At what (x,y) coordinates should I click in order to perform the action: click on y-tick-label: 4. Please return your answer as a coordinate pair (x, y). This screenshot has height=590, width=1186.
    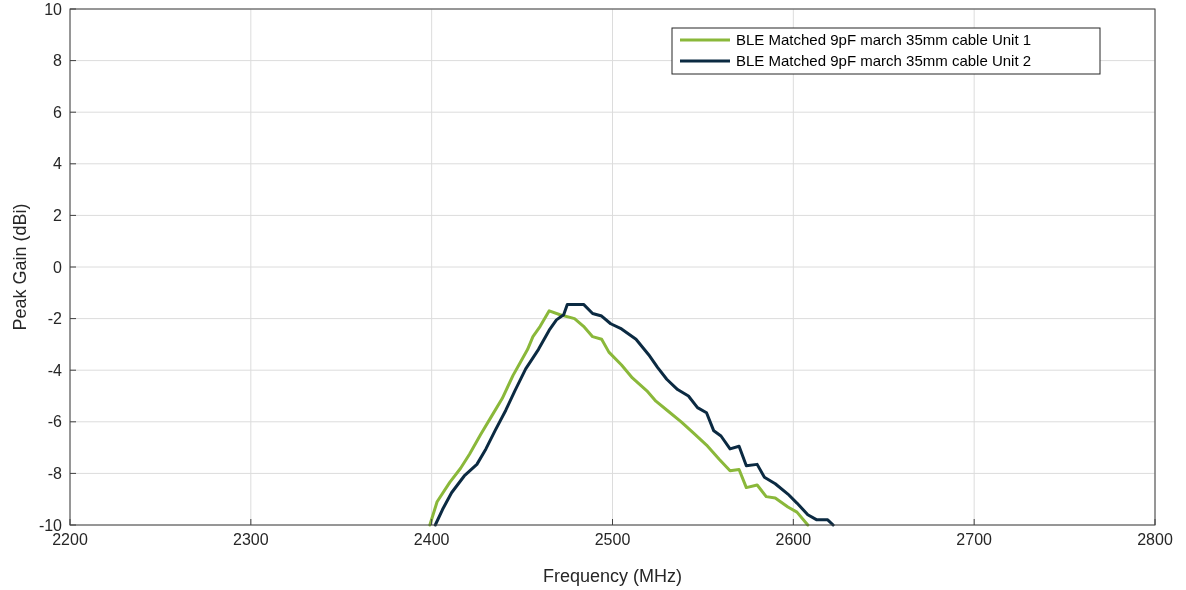
    Looking at the image, I should click on (58, 164).